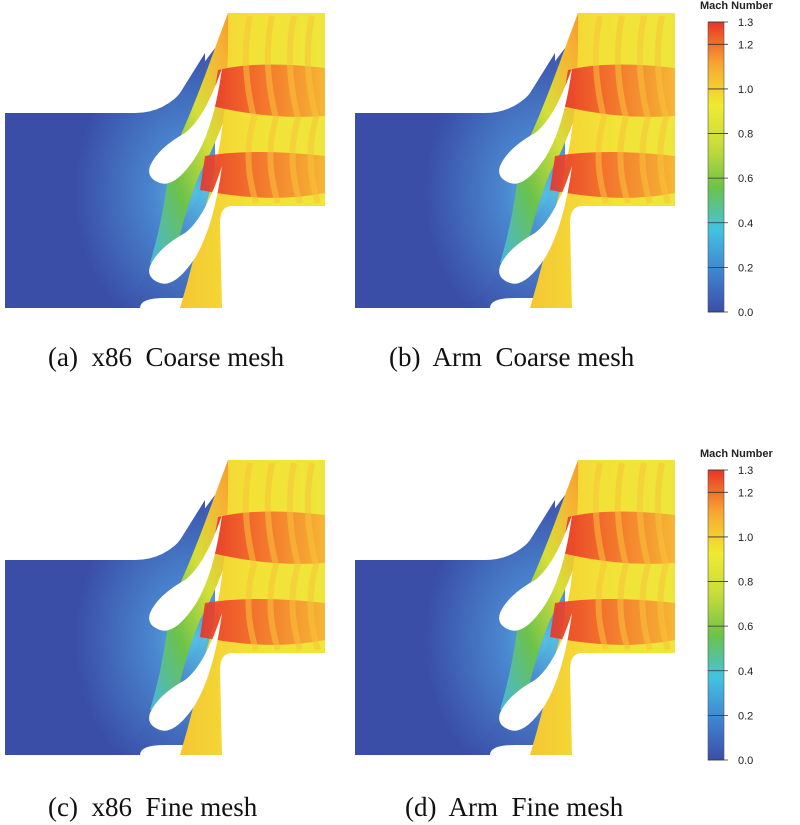  I want to click on caption-a: (a) x86 Coarse mesh, so click(166, 357).